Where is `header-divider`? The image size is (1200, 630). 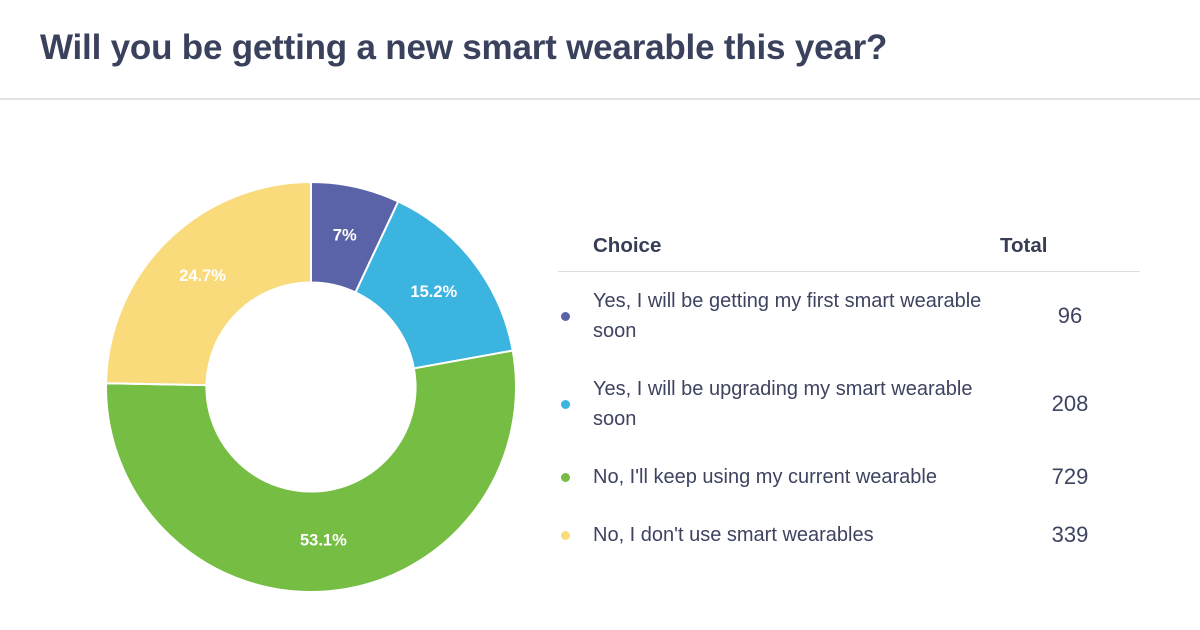 header-divider is located at coordinates (600, 99).